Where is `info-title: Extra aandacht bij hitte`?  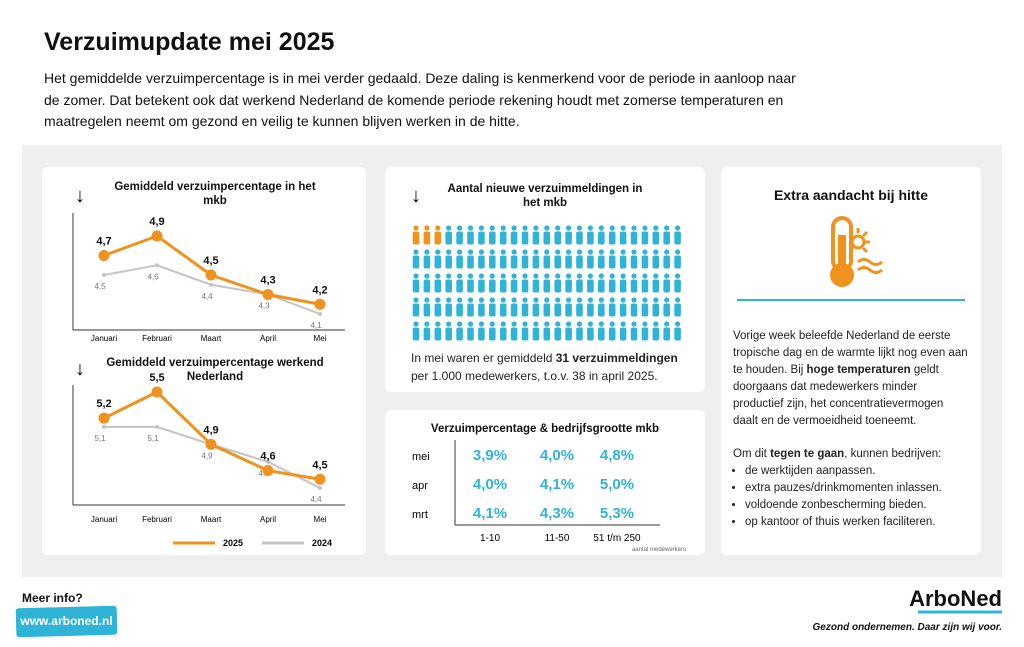
info-title: Extra aandacht bij hitte is located at coordinates (851, 195).